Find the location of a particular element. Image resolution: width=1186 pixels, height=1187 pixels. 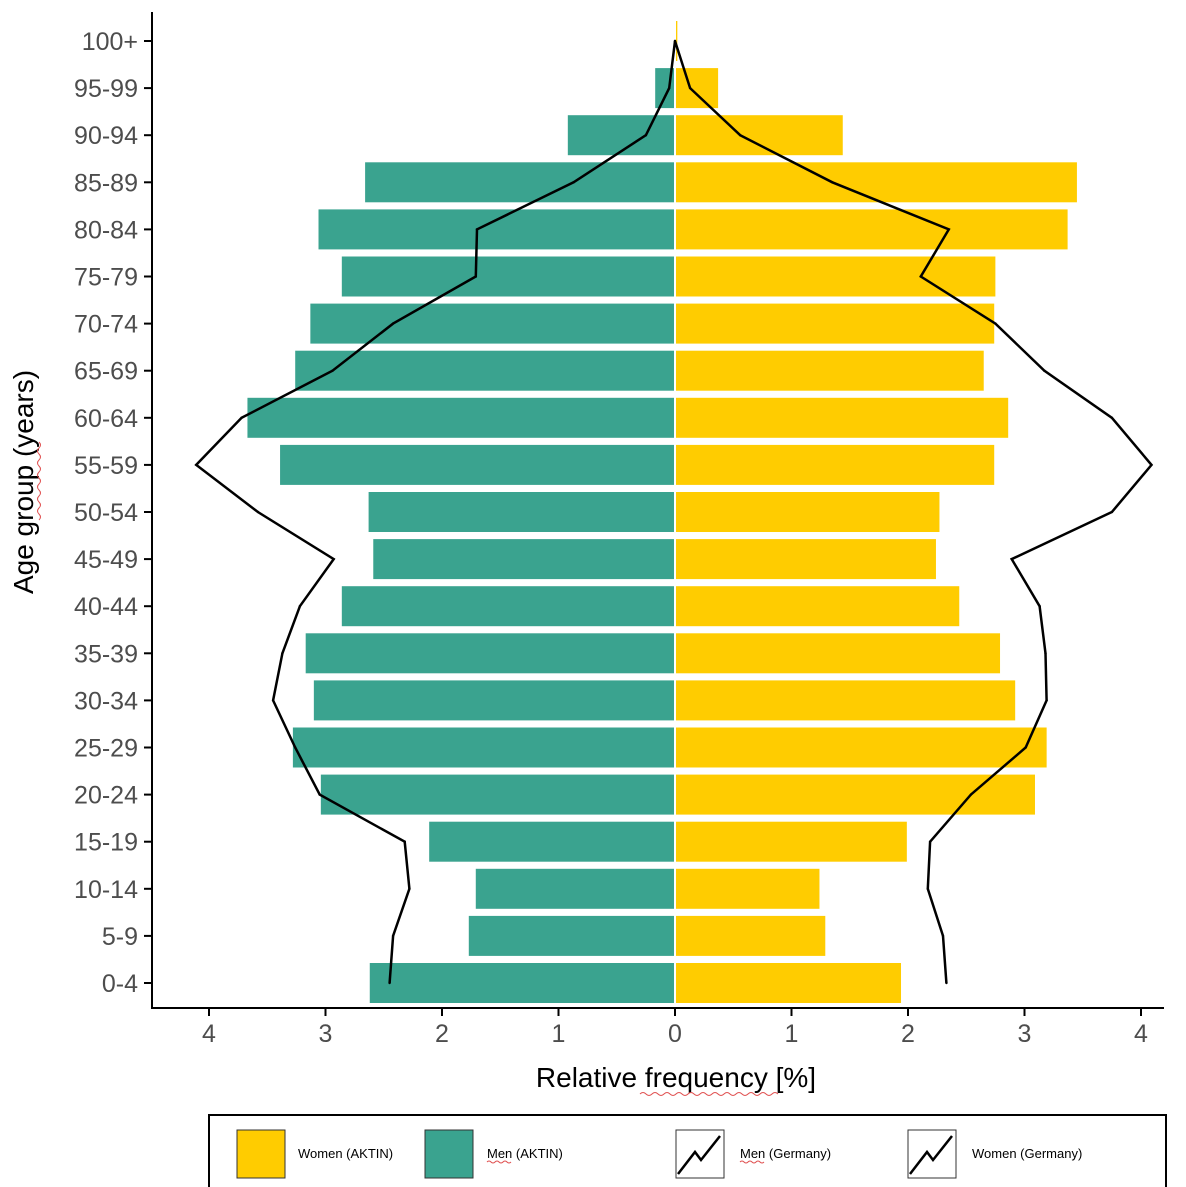

y-tick-label-85-89: 85-89 is located at coordinates (106, 183).